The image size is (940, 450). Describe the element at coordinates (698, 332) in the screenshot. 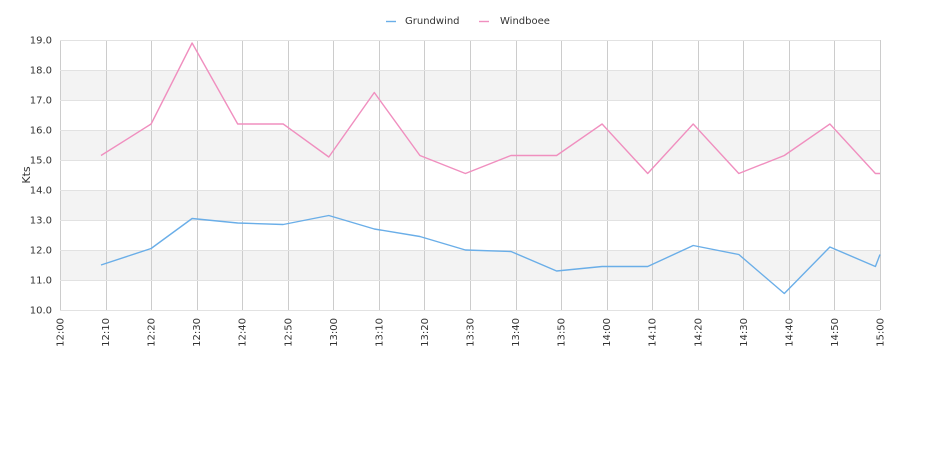

I see `x-tick-label: 14:20` at that location.